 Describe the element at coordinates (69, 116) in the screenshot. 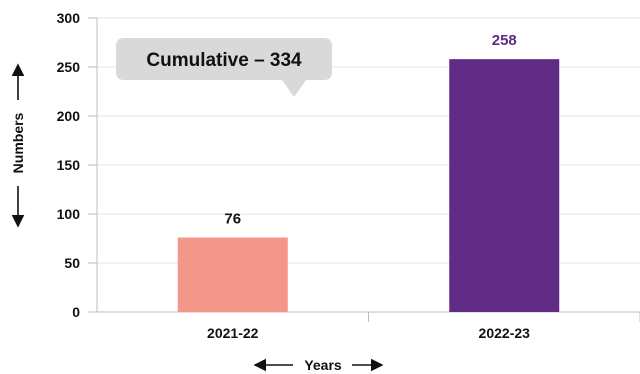

I see `y-tick-label-200: 200` at that location.